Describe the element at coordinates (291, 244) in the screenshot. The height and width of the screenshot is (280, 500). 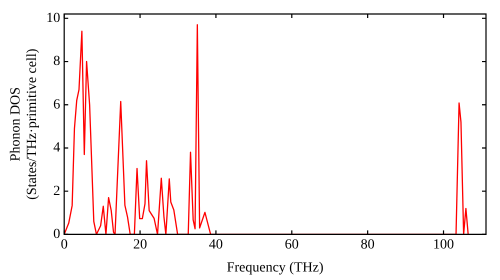
I see `x-tick-label: 60` at that location.